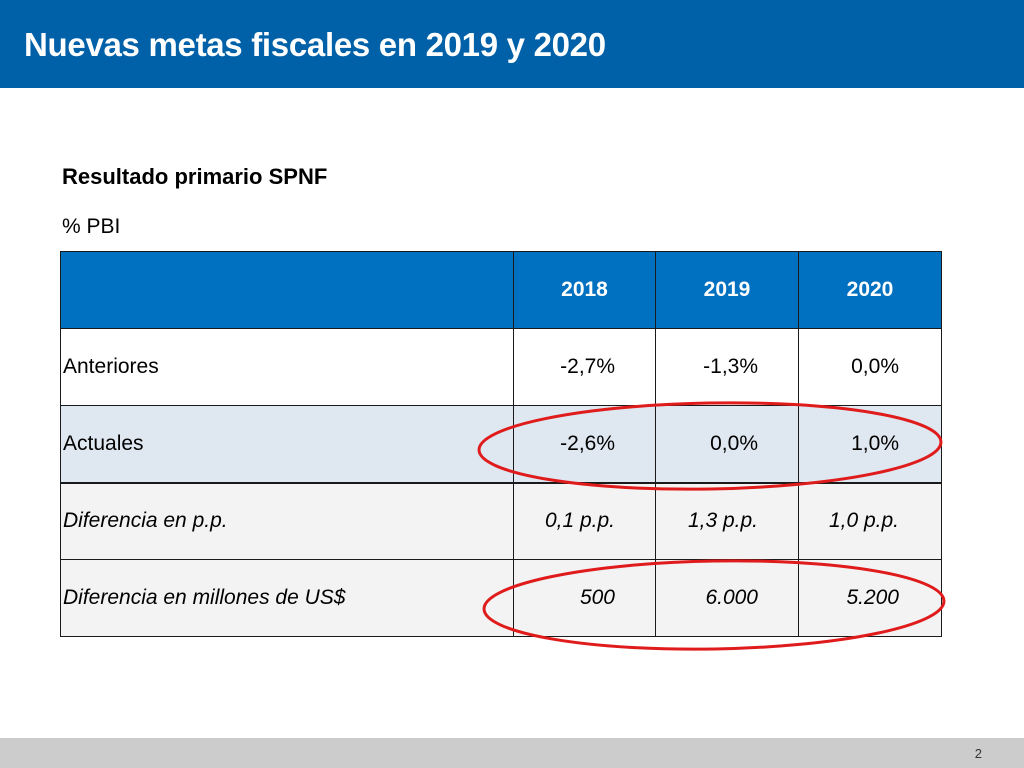 The height and width of the screenshot is (768, 1024). Describe the element at coordinates (870, 290) in the screenshot. I see `header-cell-2020: 2020` at that location.